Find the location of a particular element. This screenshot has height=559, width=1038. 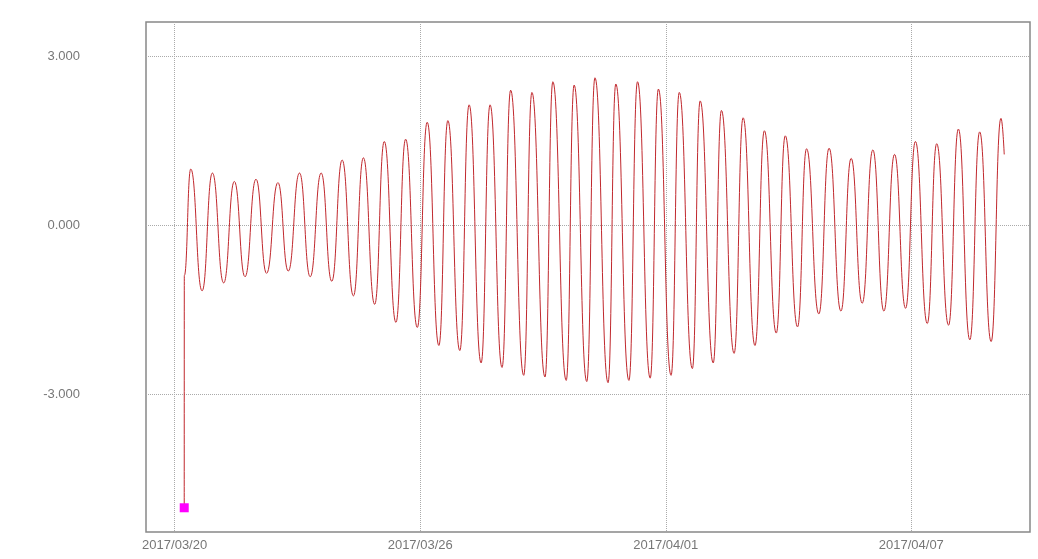

x-tick-label: 2017/04/07 is located at coordinates (911, 544).